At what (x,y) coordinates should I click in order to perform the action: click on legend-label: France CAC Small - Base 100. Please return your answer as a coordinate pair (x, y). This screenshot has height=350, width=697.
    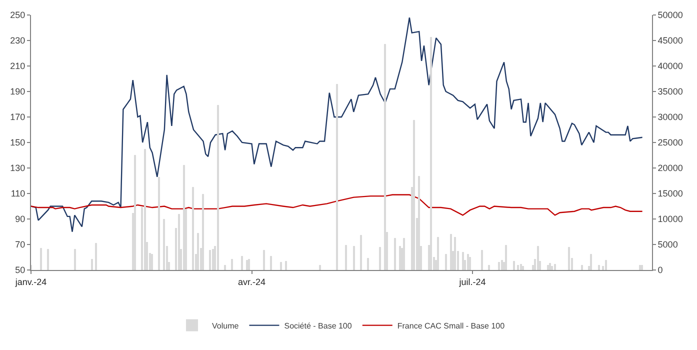
    Looking at the image, I should click on (451, 325).